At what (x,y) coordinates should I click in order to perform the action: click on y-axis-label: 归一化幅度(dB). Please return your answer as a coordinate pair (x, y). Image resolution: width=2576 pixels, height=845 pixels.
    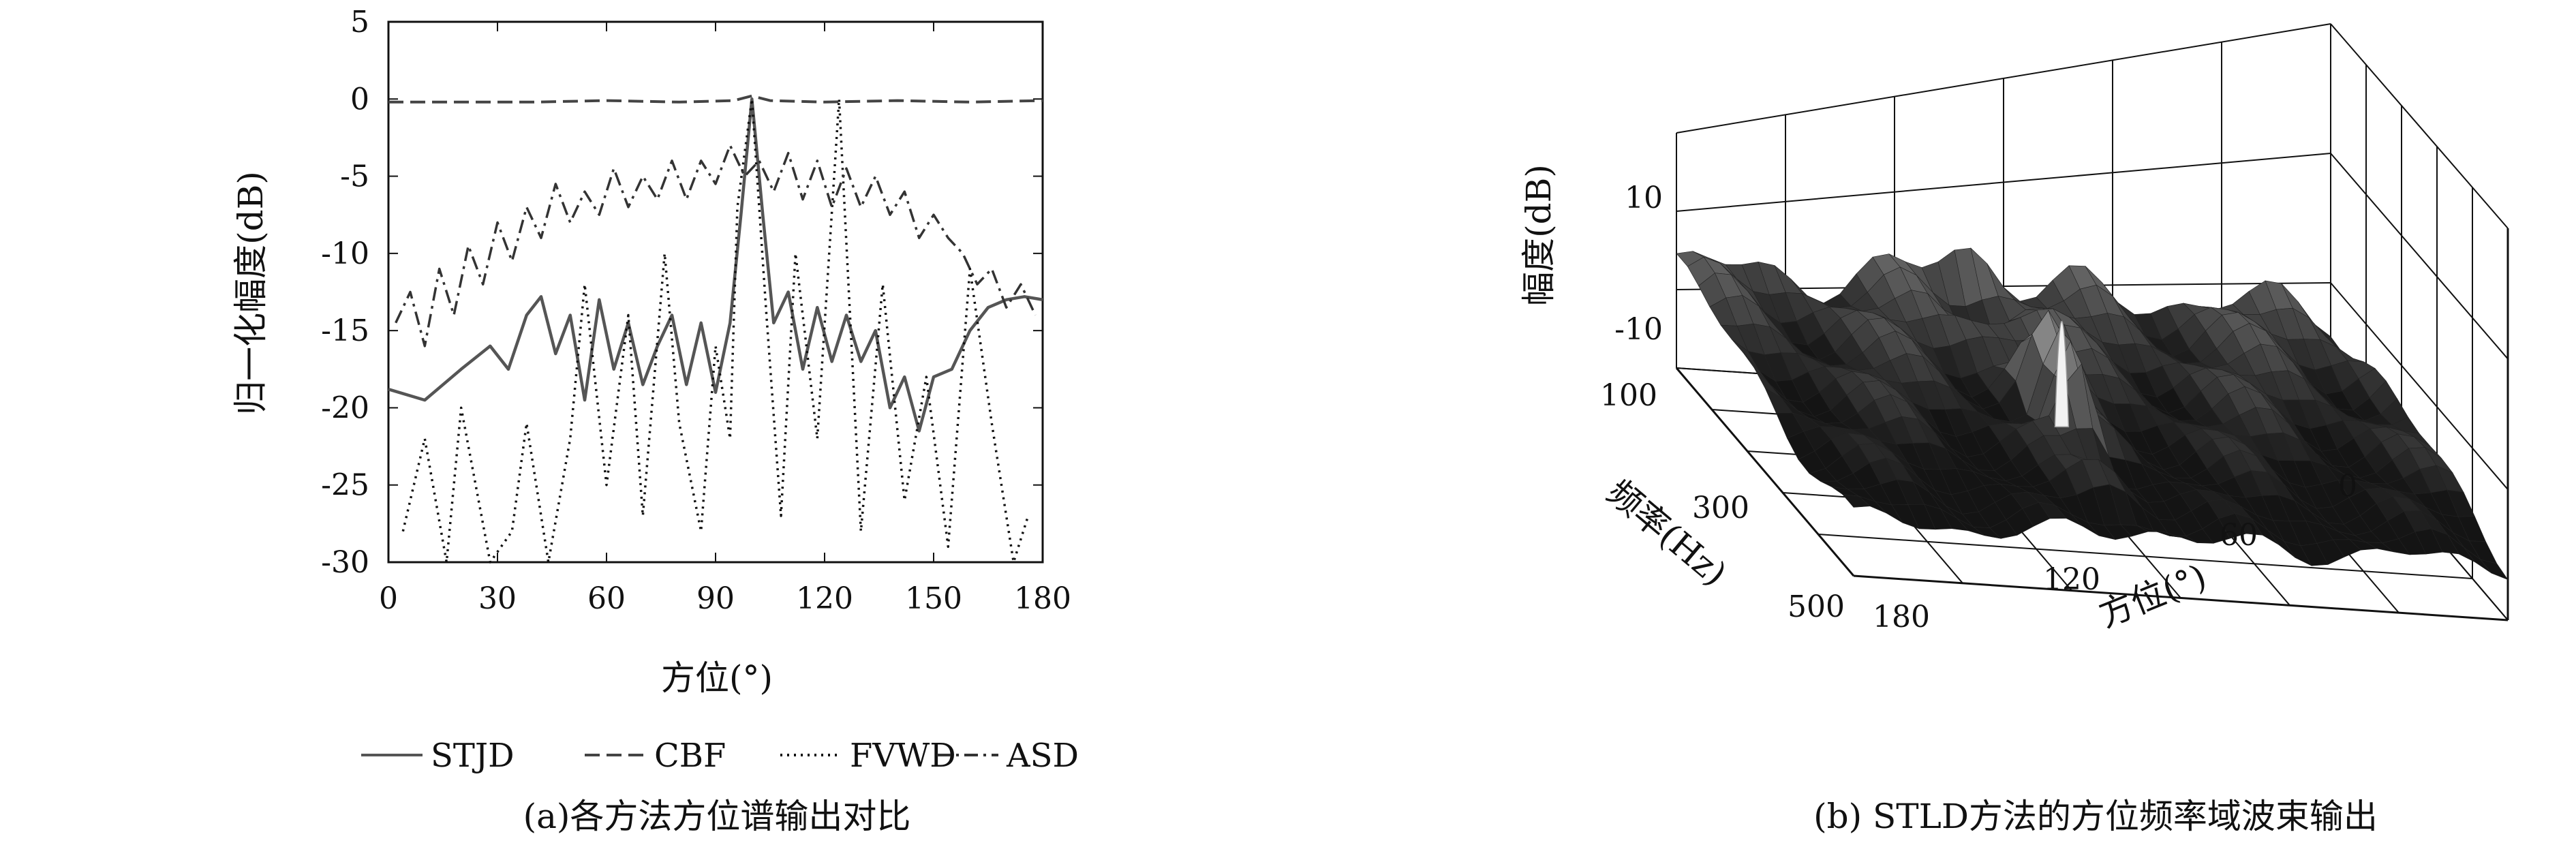
    Looking at the image, I should click on (251, 293).